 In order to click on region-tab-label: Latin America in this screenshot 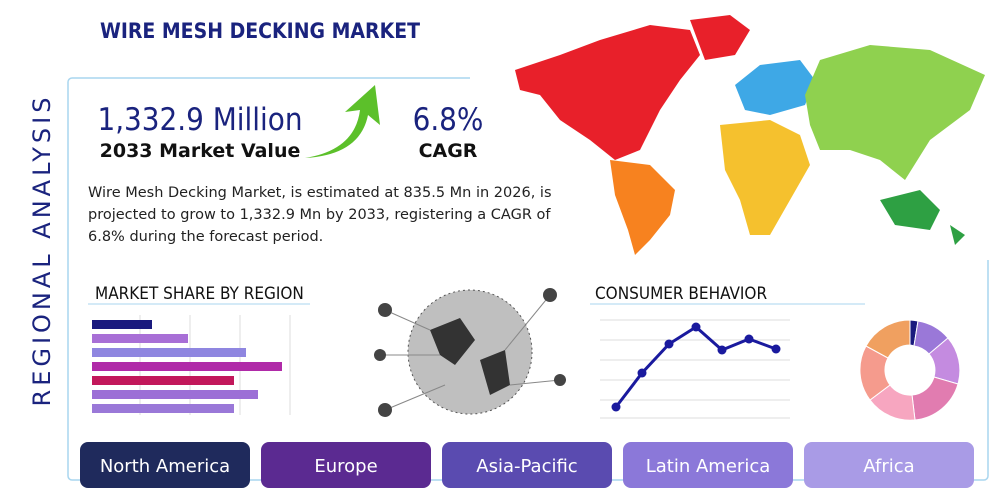, I will do `click(708, 466)`.